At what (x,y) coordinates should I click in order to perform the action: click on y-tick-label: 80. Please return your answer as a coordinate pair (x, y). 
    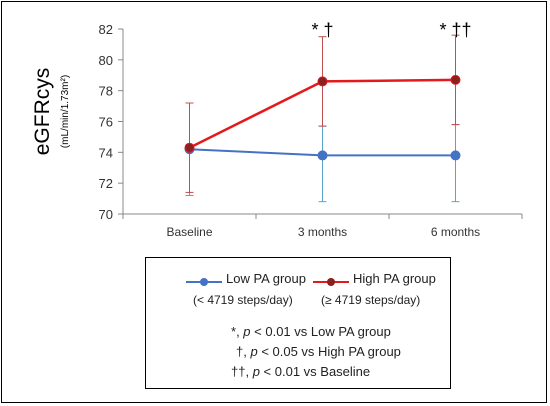
    Looking at the image, I should click on (106, 60).